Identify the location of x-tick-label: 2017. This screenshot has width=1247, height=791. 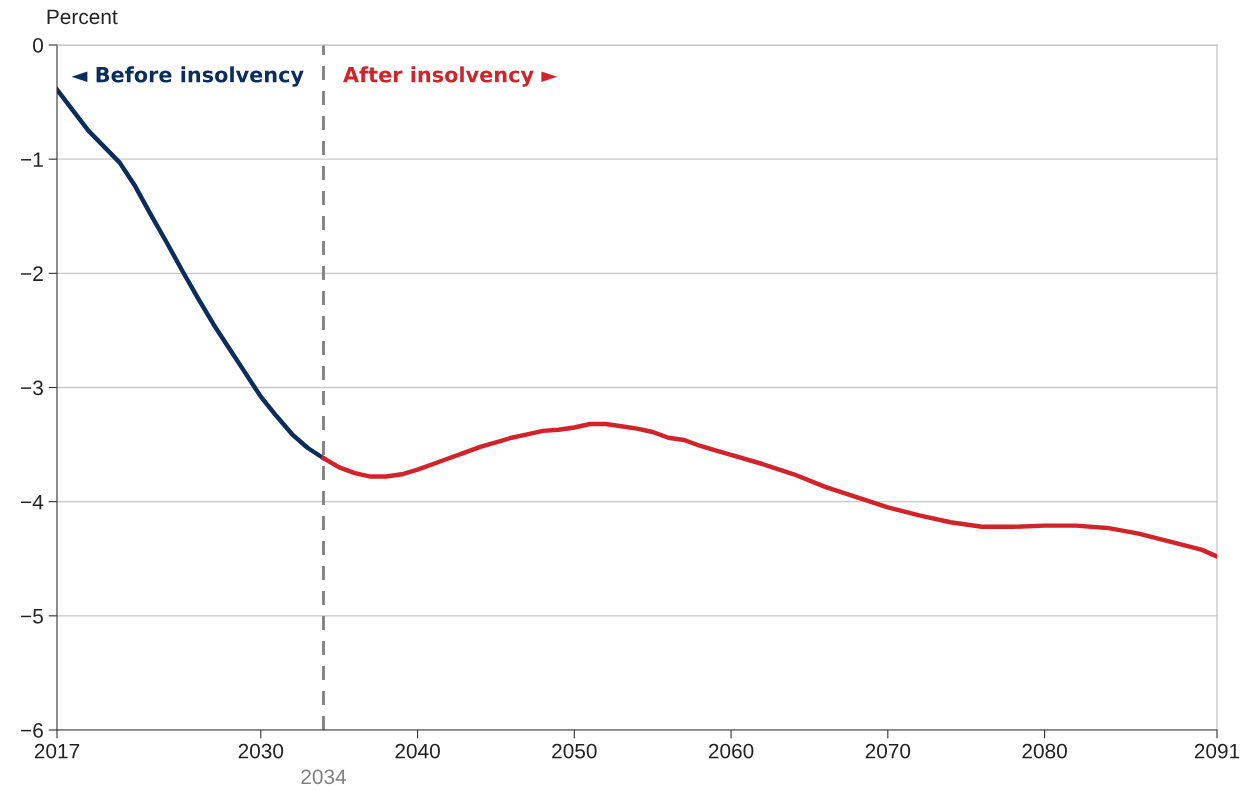
(57, 751).